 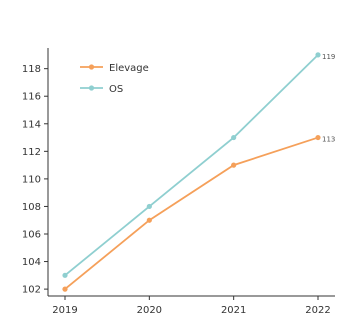 What do you see at coordinates (31, 152) in the screenshot?
I see `y-tick-label: 112` at bounding box center [31, 152].